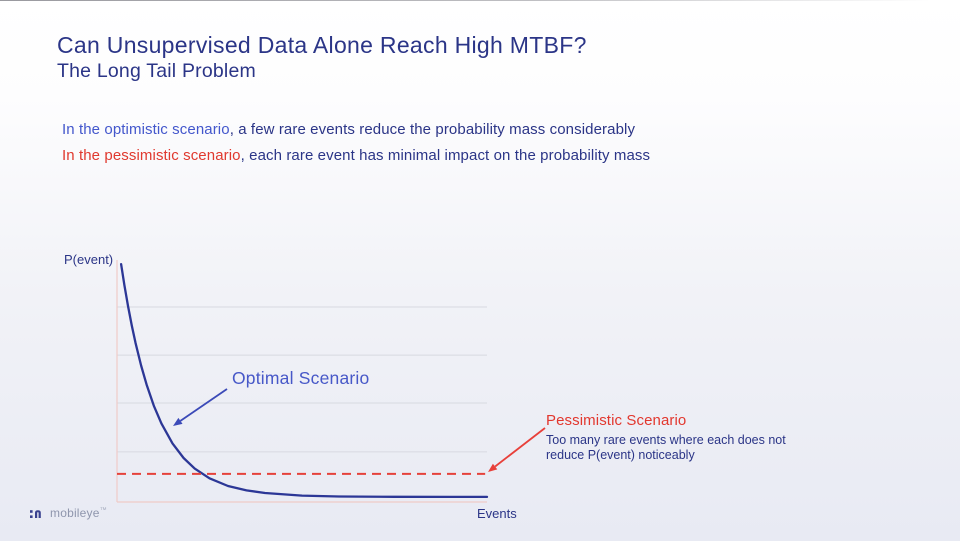 The height and width of the screenshot is (541, 960). What do you see at coordinates (35, 513) in the screenshot?
I see `mobileye-brand-icon` at bounding box center [35, 513].